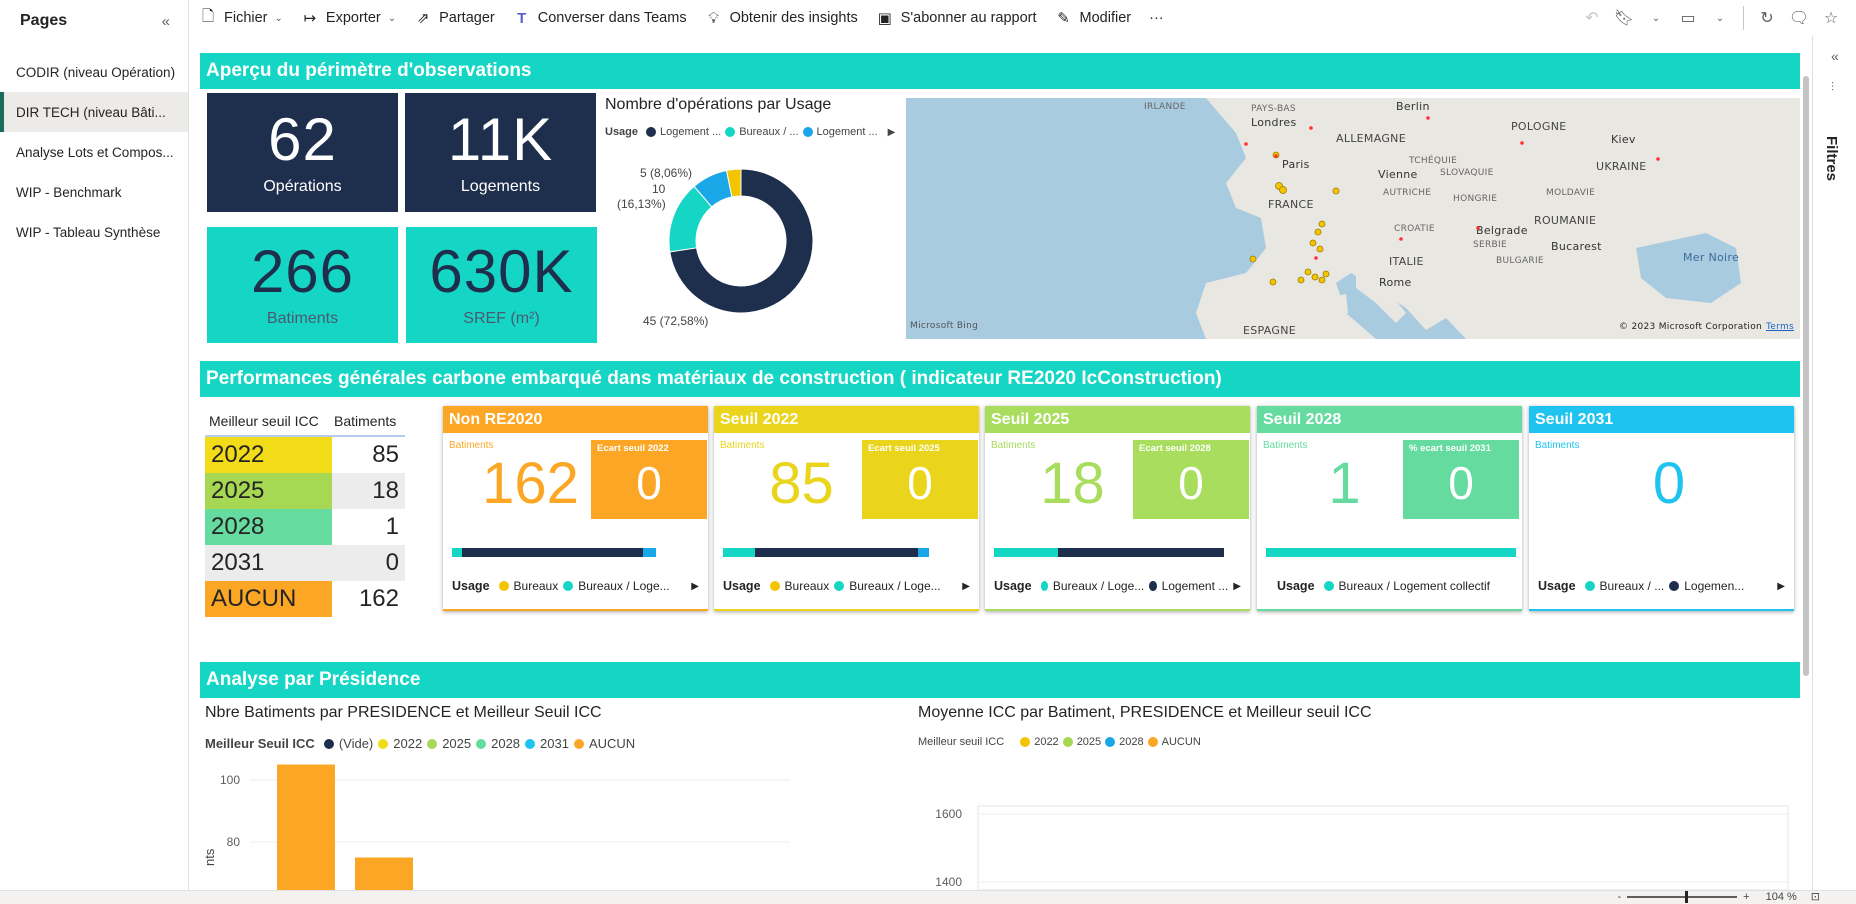 The image size is (1856, 904). What do you see at coordinates (454, 18) in the screenshot?
I see `share-button: ⇗ Partager` at bounding box center [454, 18].